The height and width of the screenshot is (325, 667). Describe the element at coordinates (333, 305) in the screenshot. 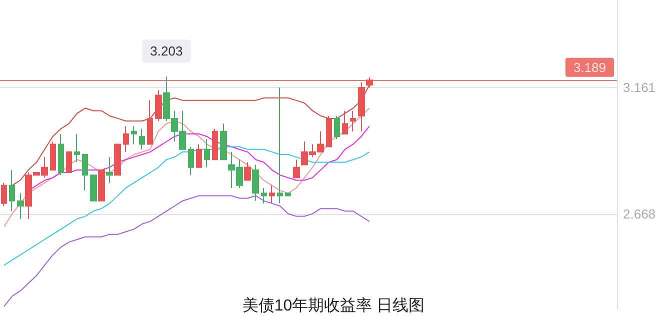

I see `text: 美债10年期收益率 日线图` at that location.